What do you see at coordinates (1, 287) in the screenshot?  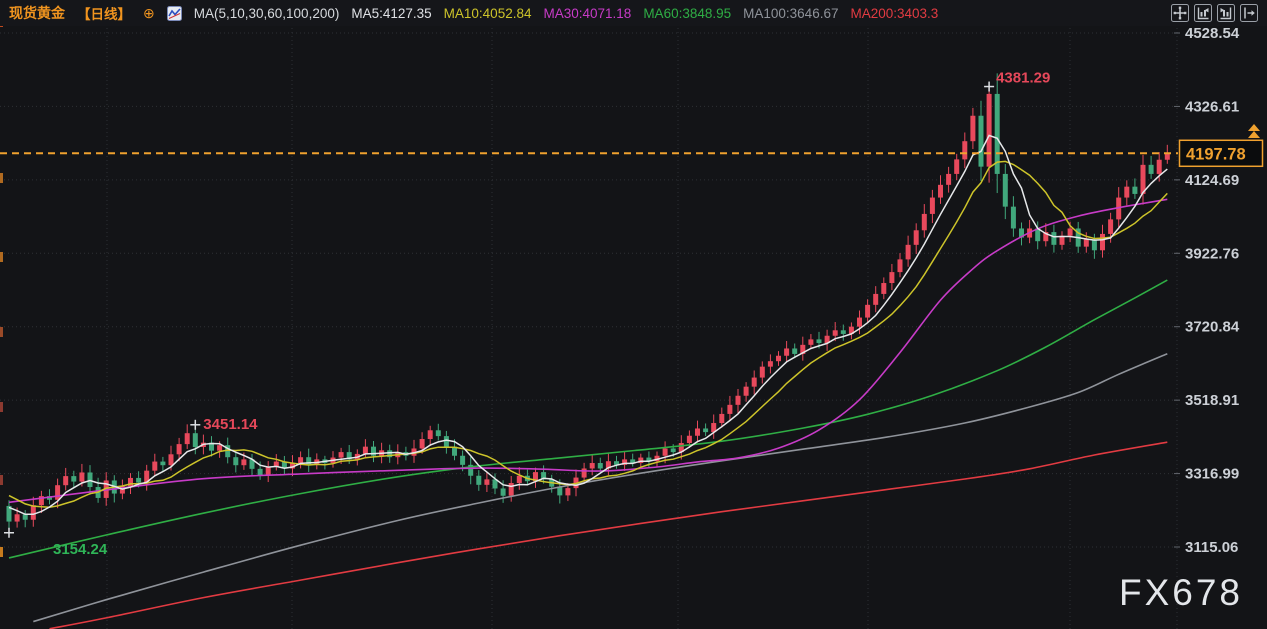 I see `left-edge-clipped-marks` at bounding box center [1, 287].